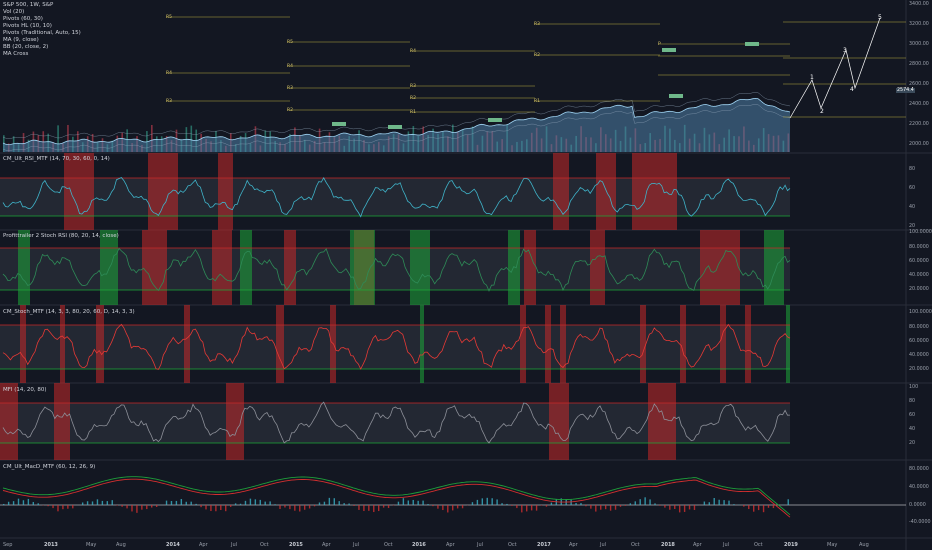 The height and width of the screenshot is (550, 932). Describe the element at coordinates (396, 496) in the screenshot. I see `macd-line` at that location.